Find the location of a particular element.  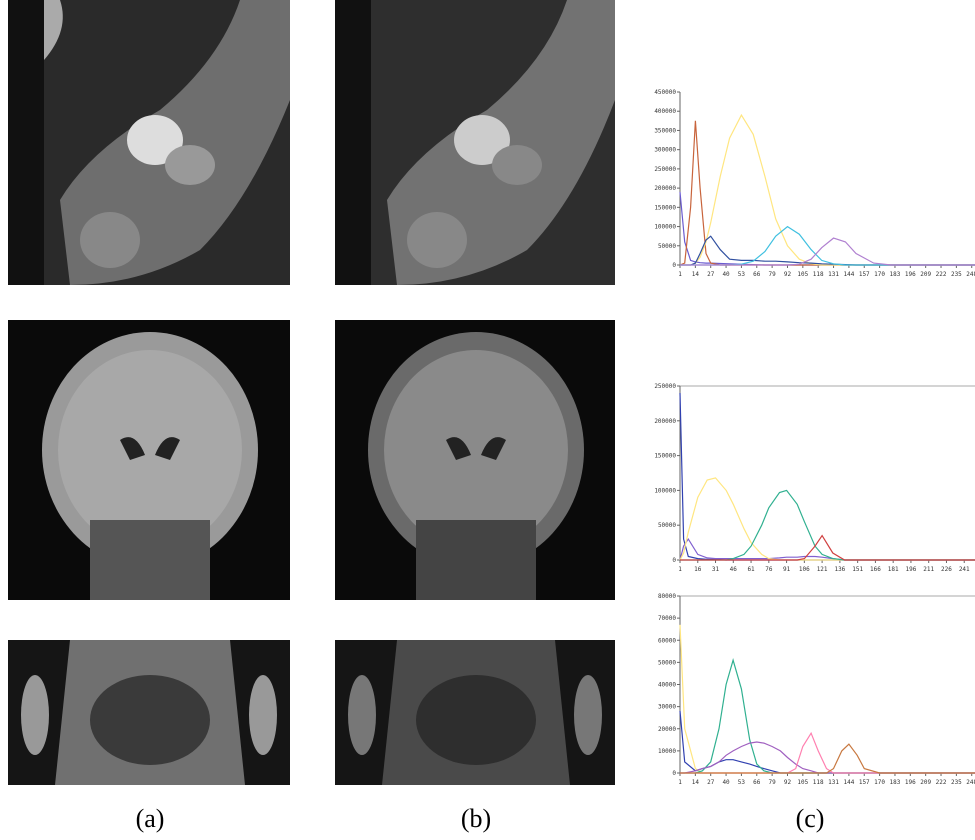

x-tick-label: 136 is located at coordinates (839, 569).